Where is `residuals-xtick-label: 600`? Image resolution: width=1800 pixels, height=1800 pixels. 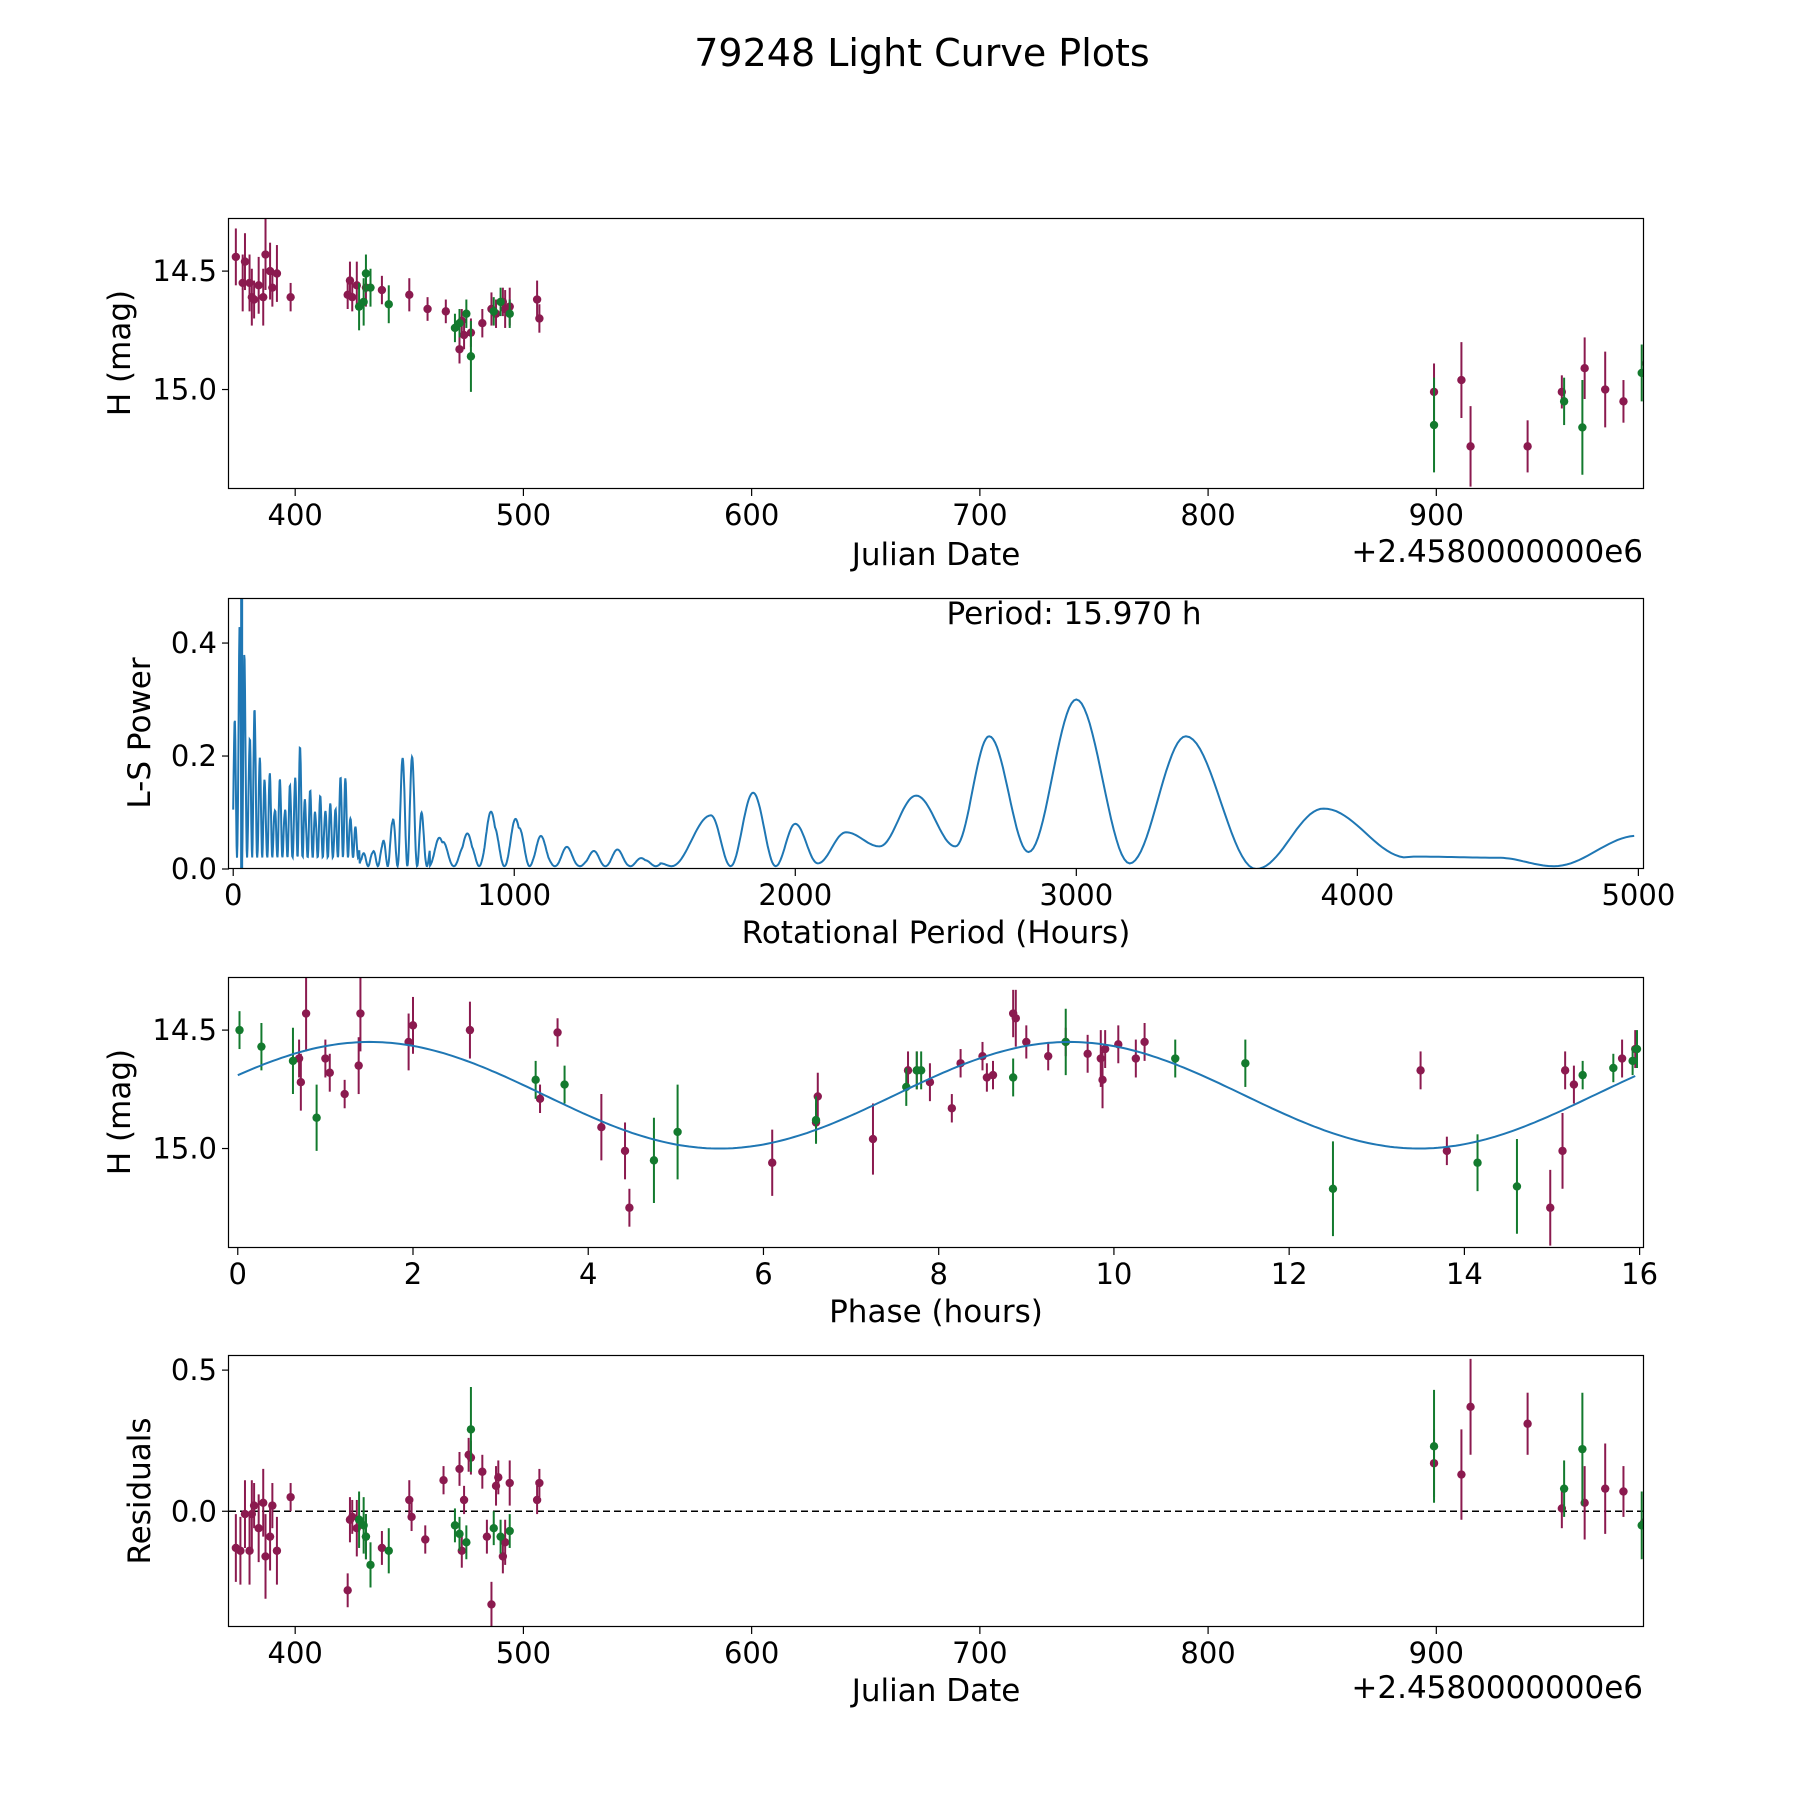 residuals-xtick-label: 600 is located at coordinates (751, 1653).